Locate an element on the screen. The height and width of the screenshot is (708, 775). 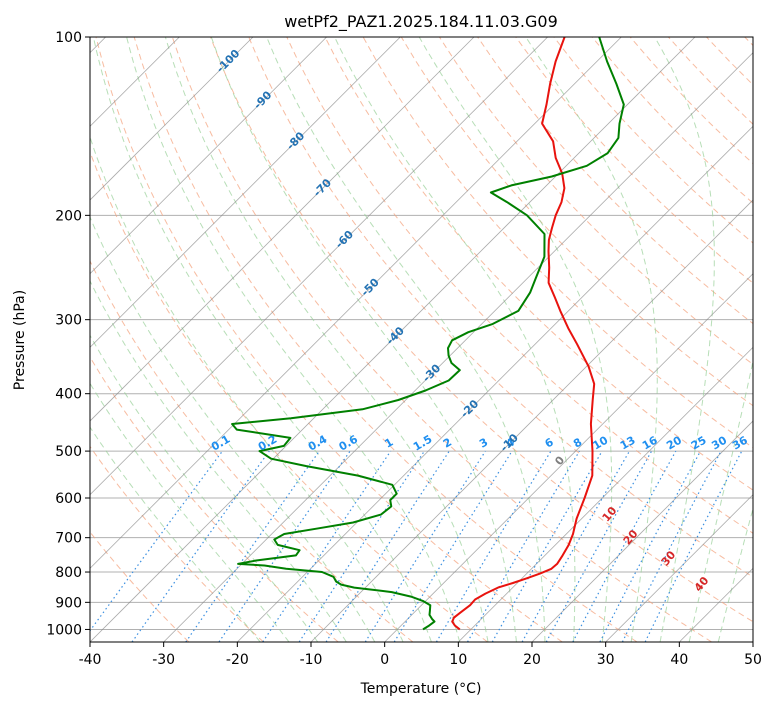
x-tick-label: 40 is located at coordinates (679, 660).